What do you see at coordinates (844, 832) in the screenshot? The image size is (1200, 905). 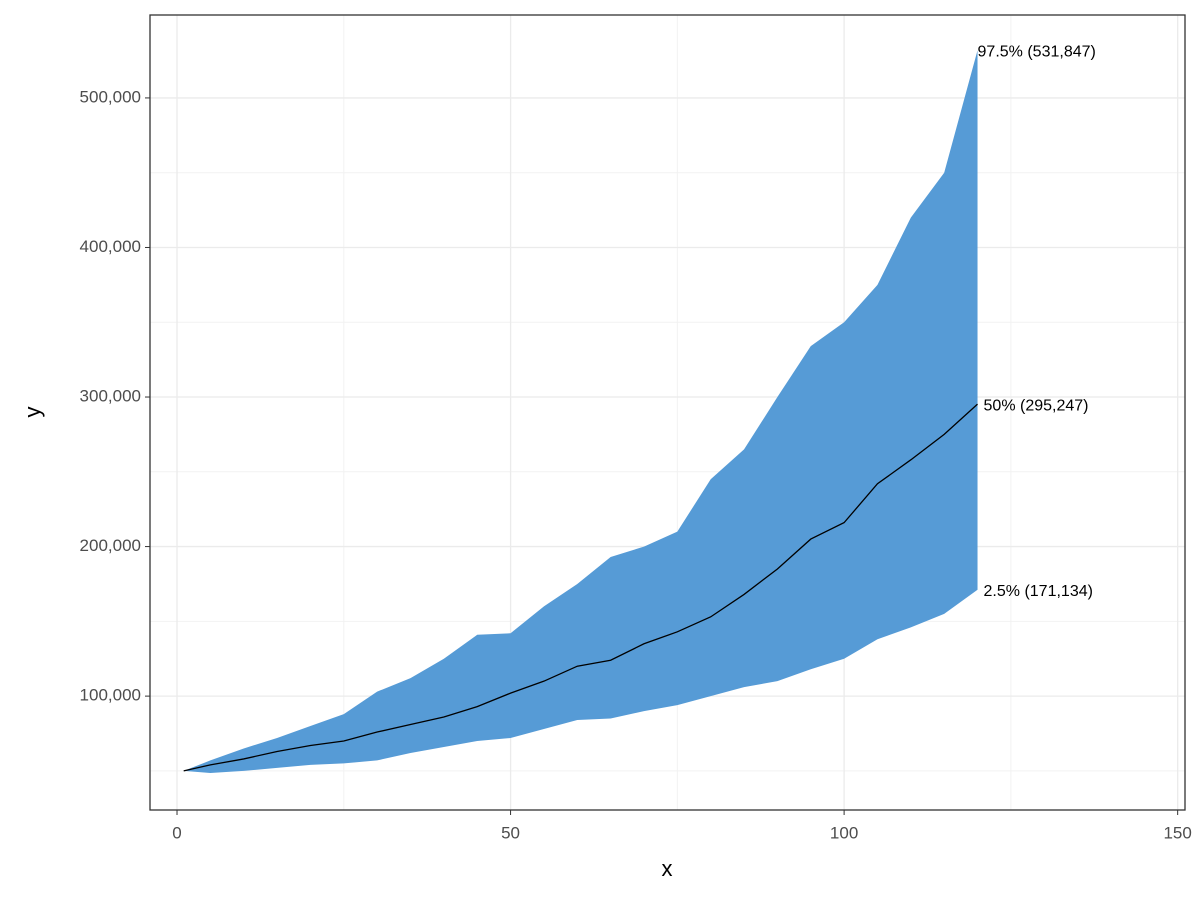 I see `x-tick-label: 100` at bounding box center [844, 832].